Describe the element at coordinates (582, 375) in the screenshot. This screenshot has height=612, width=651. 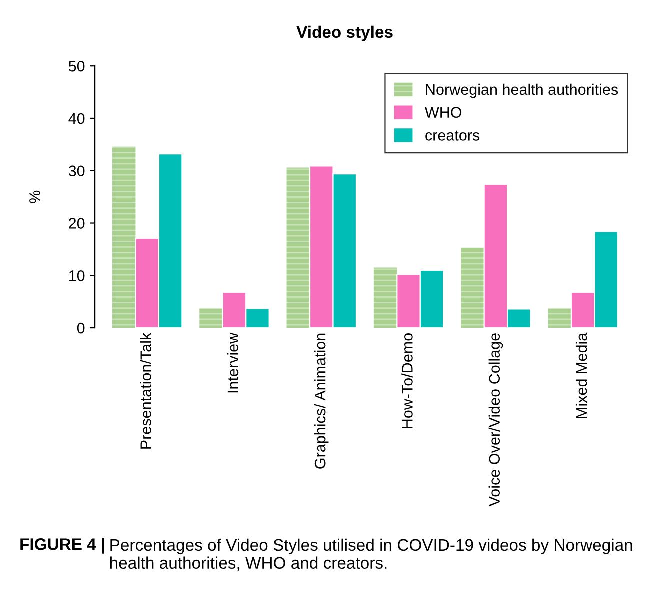
I see `x-tick-label: Mixed Media` at that location.